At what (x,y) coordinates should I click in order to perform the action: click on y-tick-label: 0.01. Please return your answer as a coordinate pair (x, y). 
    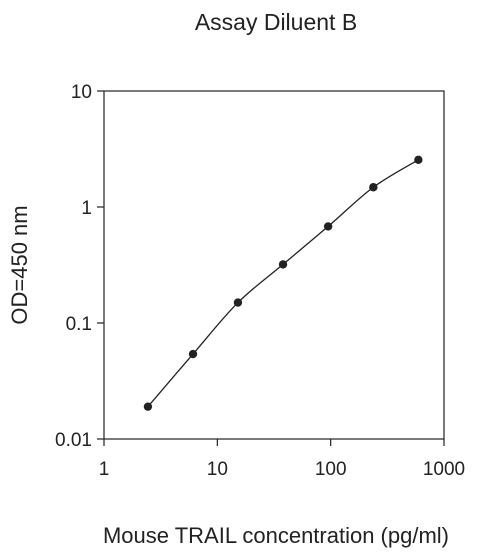
    Looking at the image, I should click on (73, 440).